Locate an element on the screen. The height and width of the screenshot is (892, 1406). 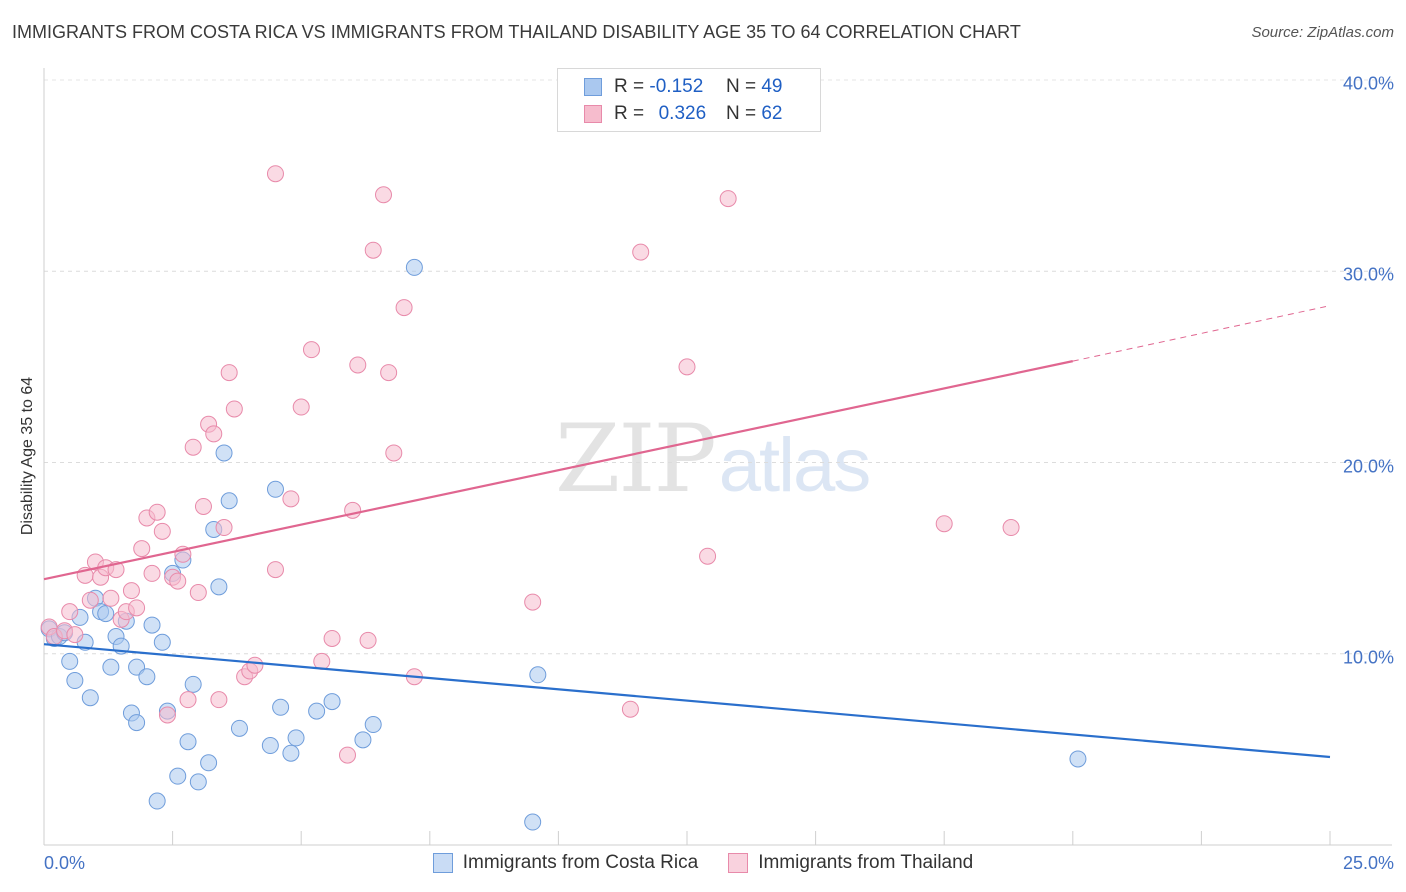
legend-item-thailand: Immigrants from Thailand is located at coordinates (850, 863).